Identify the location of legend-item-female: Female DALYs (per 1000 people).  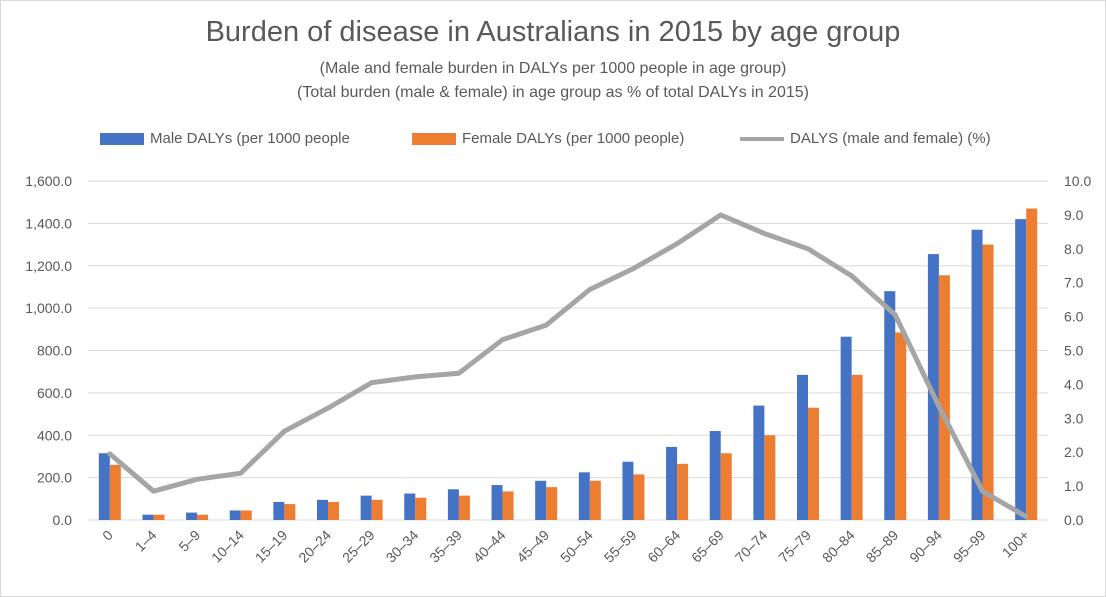
(548, 138).